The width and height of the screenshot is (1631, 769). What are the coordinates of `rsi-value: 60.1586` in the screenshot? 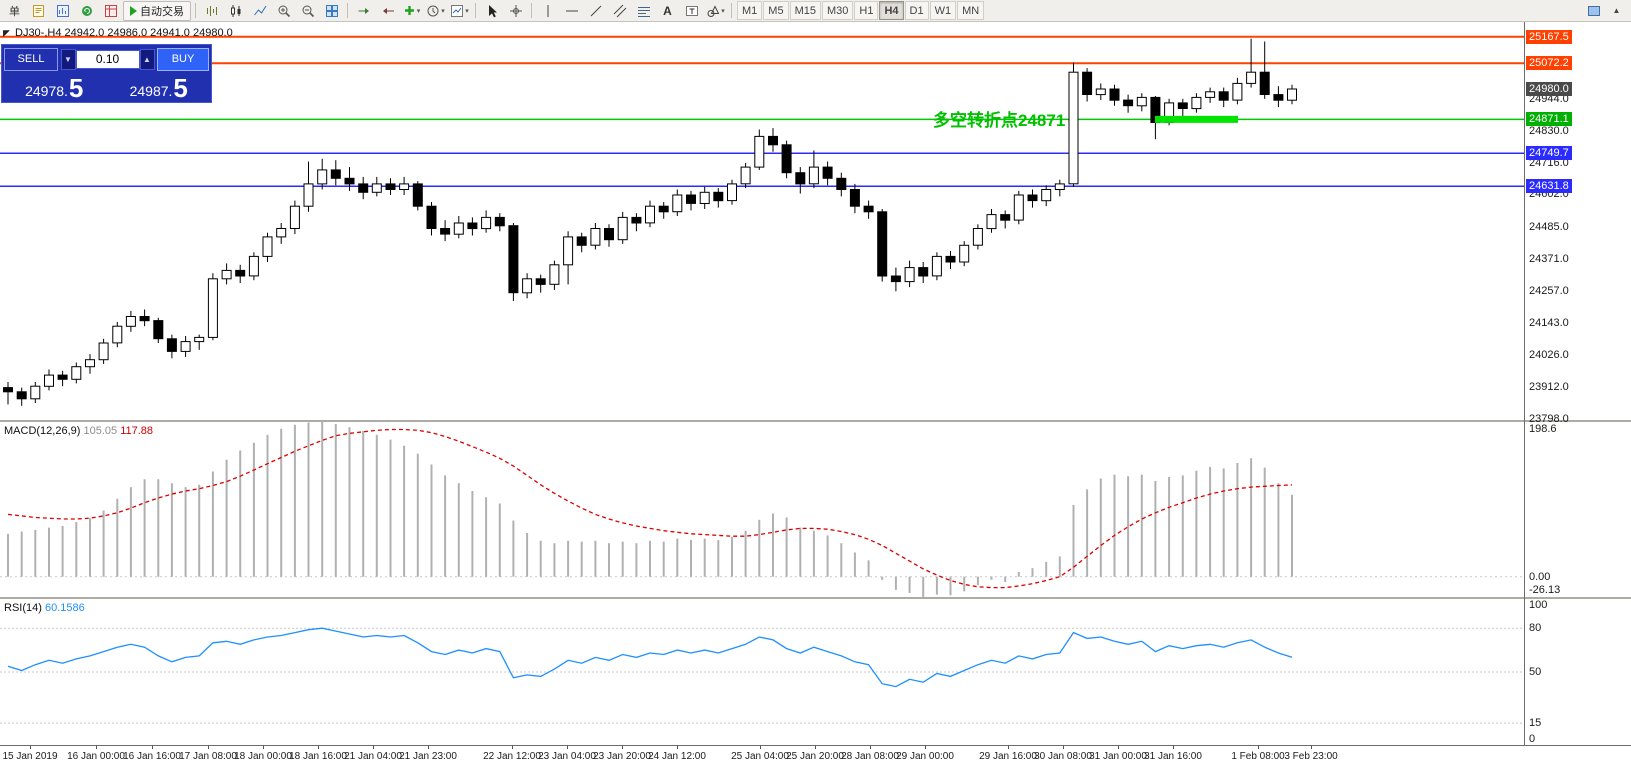 It's located at (64, 608).